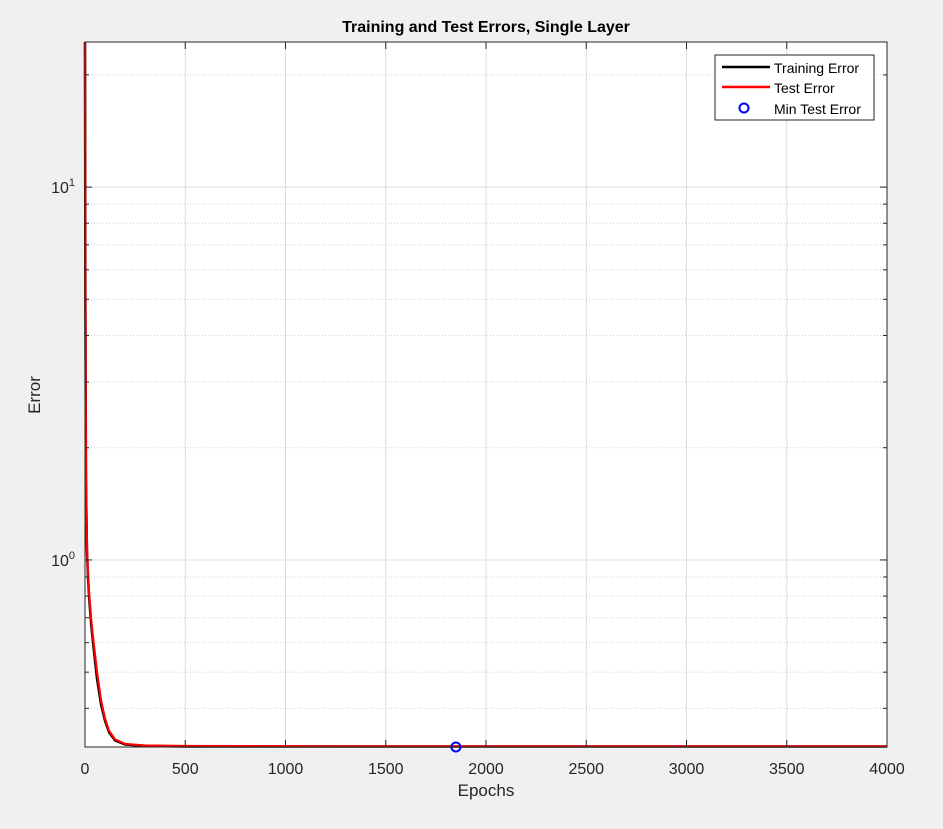 This screenshot has height=829, width=943. What do you see at coordinates (286, 769) in the screenshot?
I see `x-tick-label: 1000` at bounding box center [286, 769].